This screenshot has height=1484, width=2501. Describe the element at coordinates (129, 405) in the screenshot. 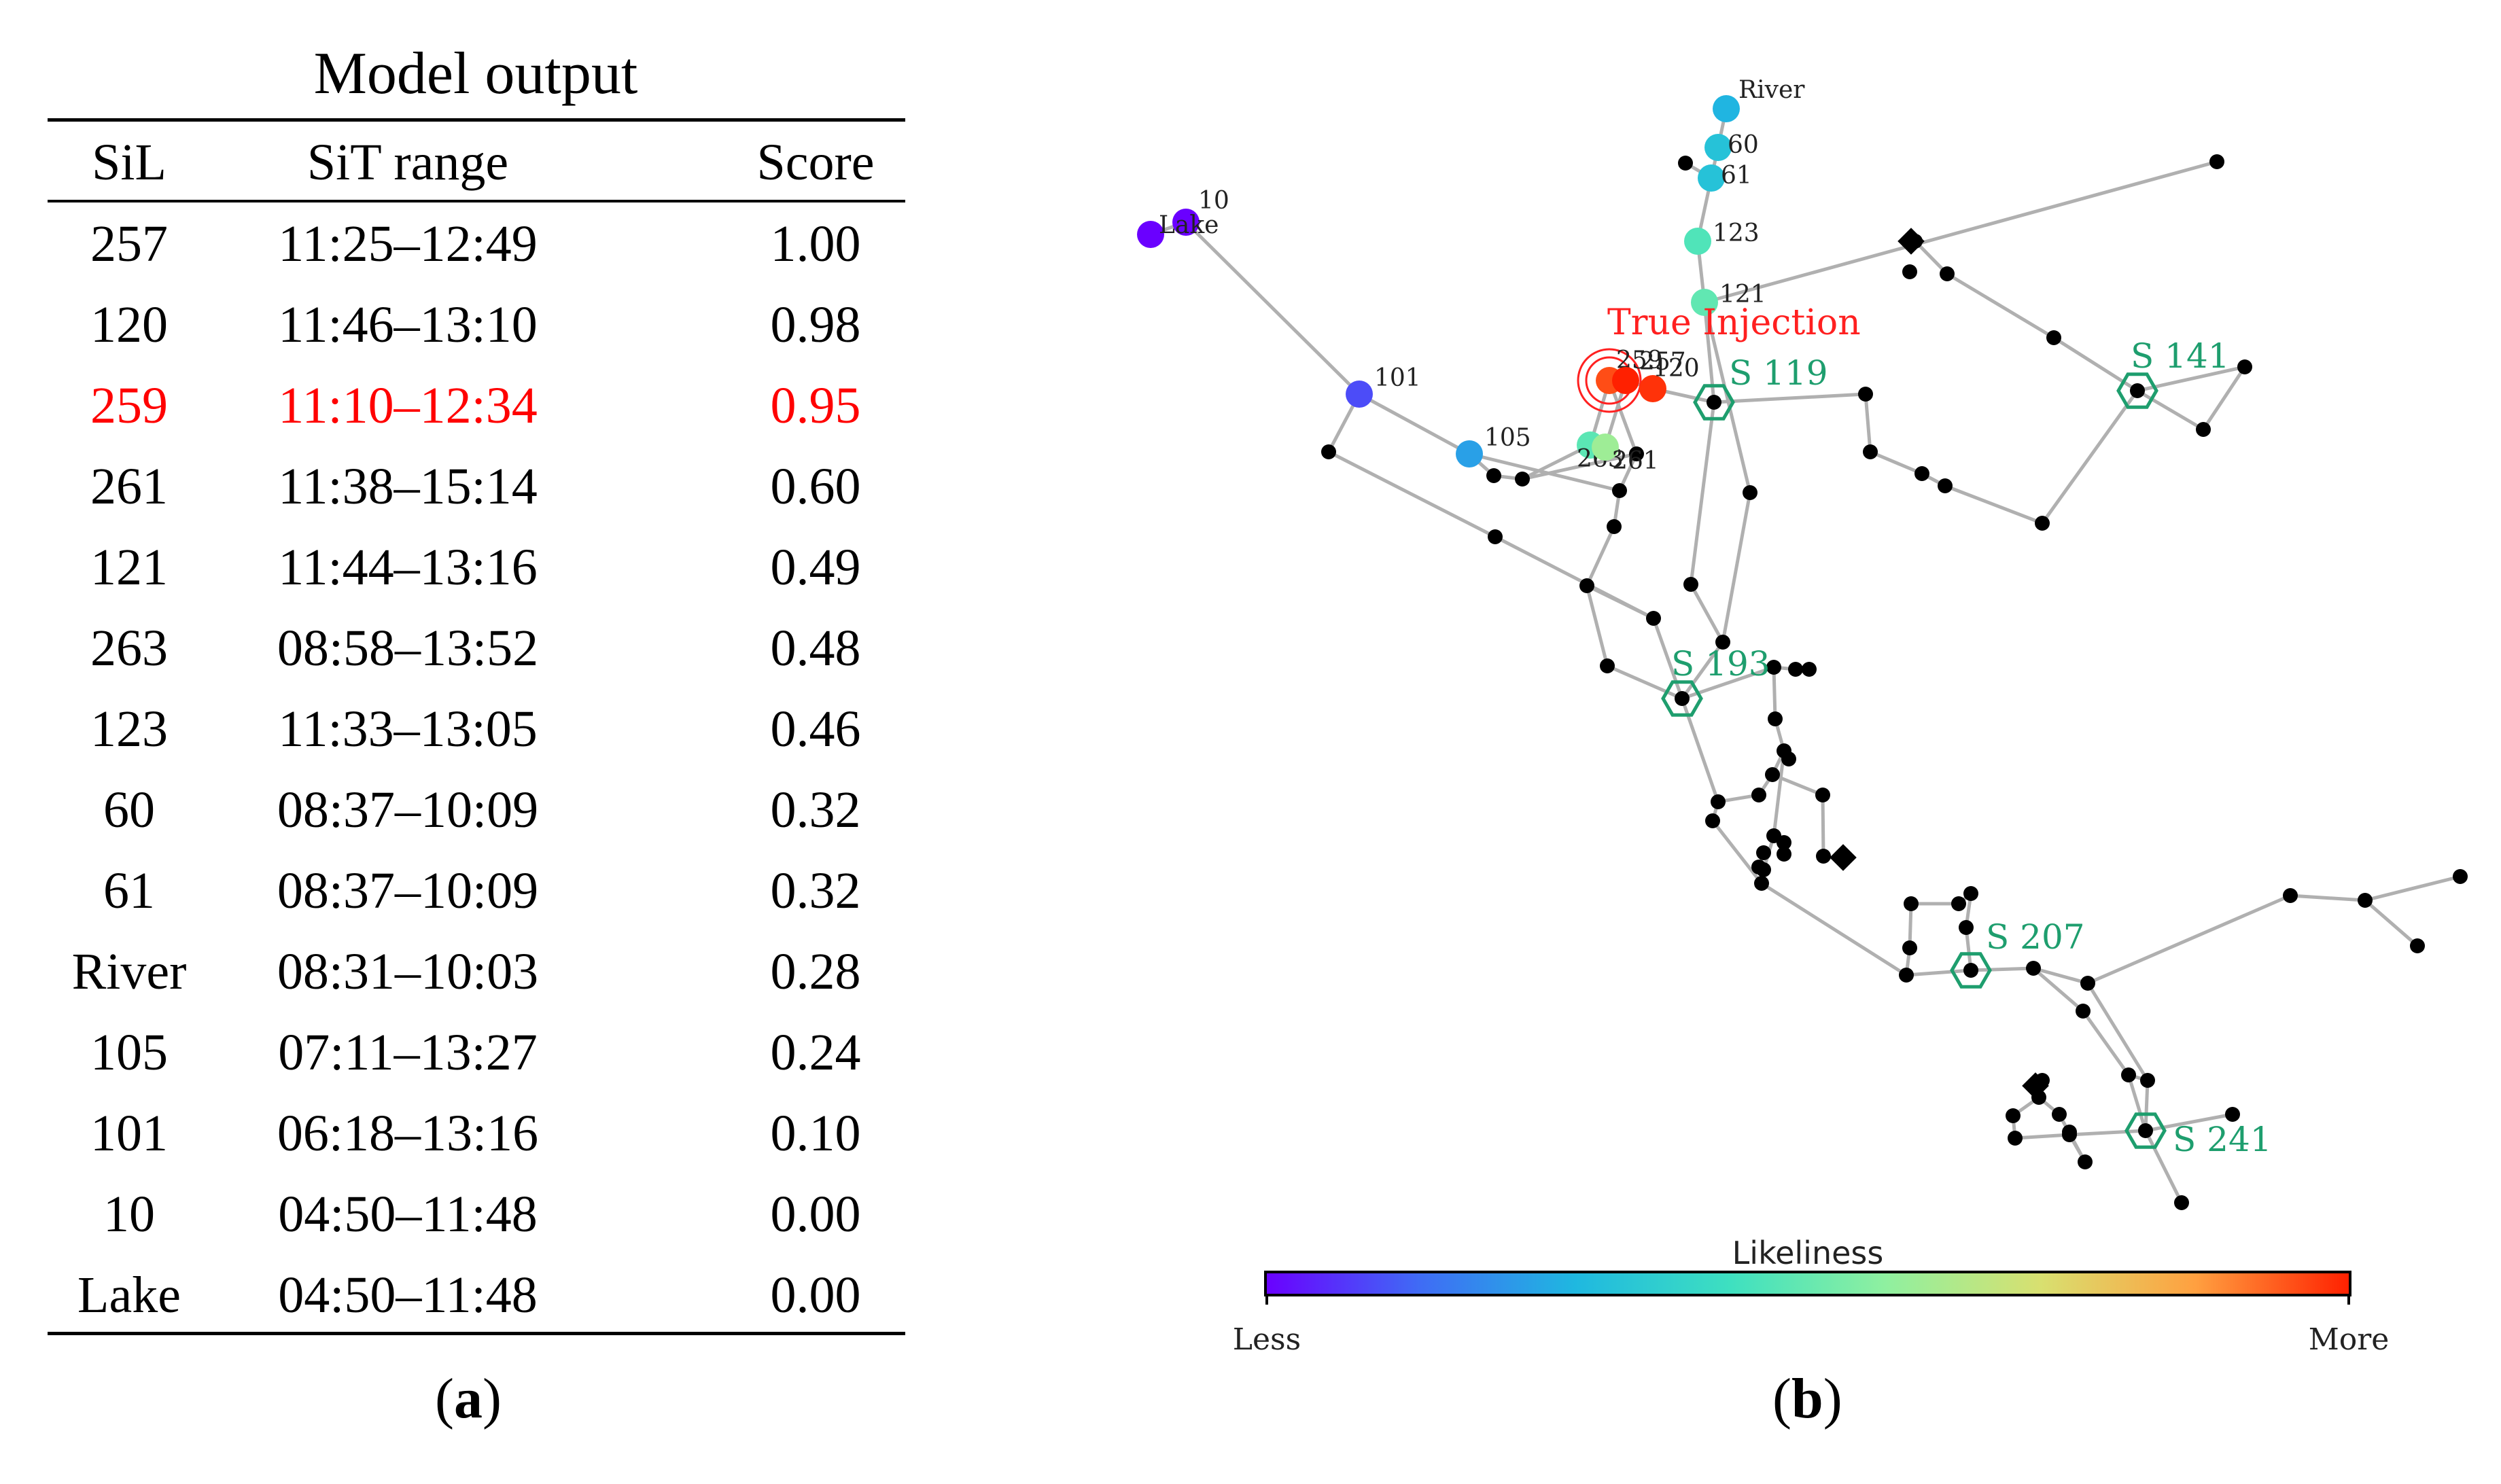

I see `cell-sil: 259` at that location.